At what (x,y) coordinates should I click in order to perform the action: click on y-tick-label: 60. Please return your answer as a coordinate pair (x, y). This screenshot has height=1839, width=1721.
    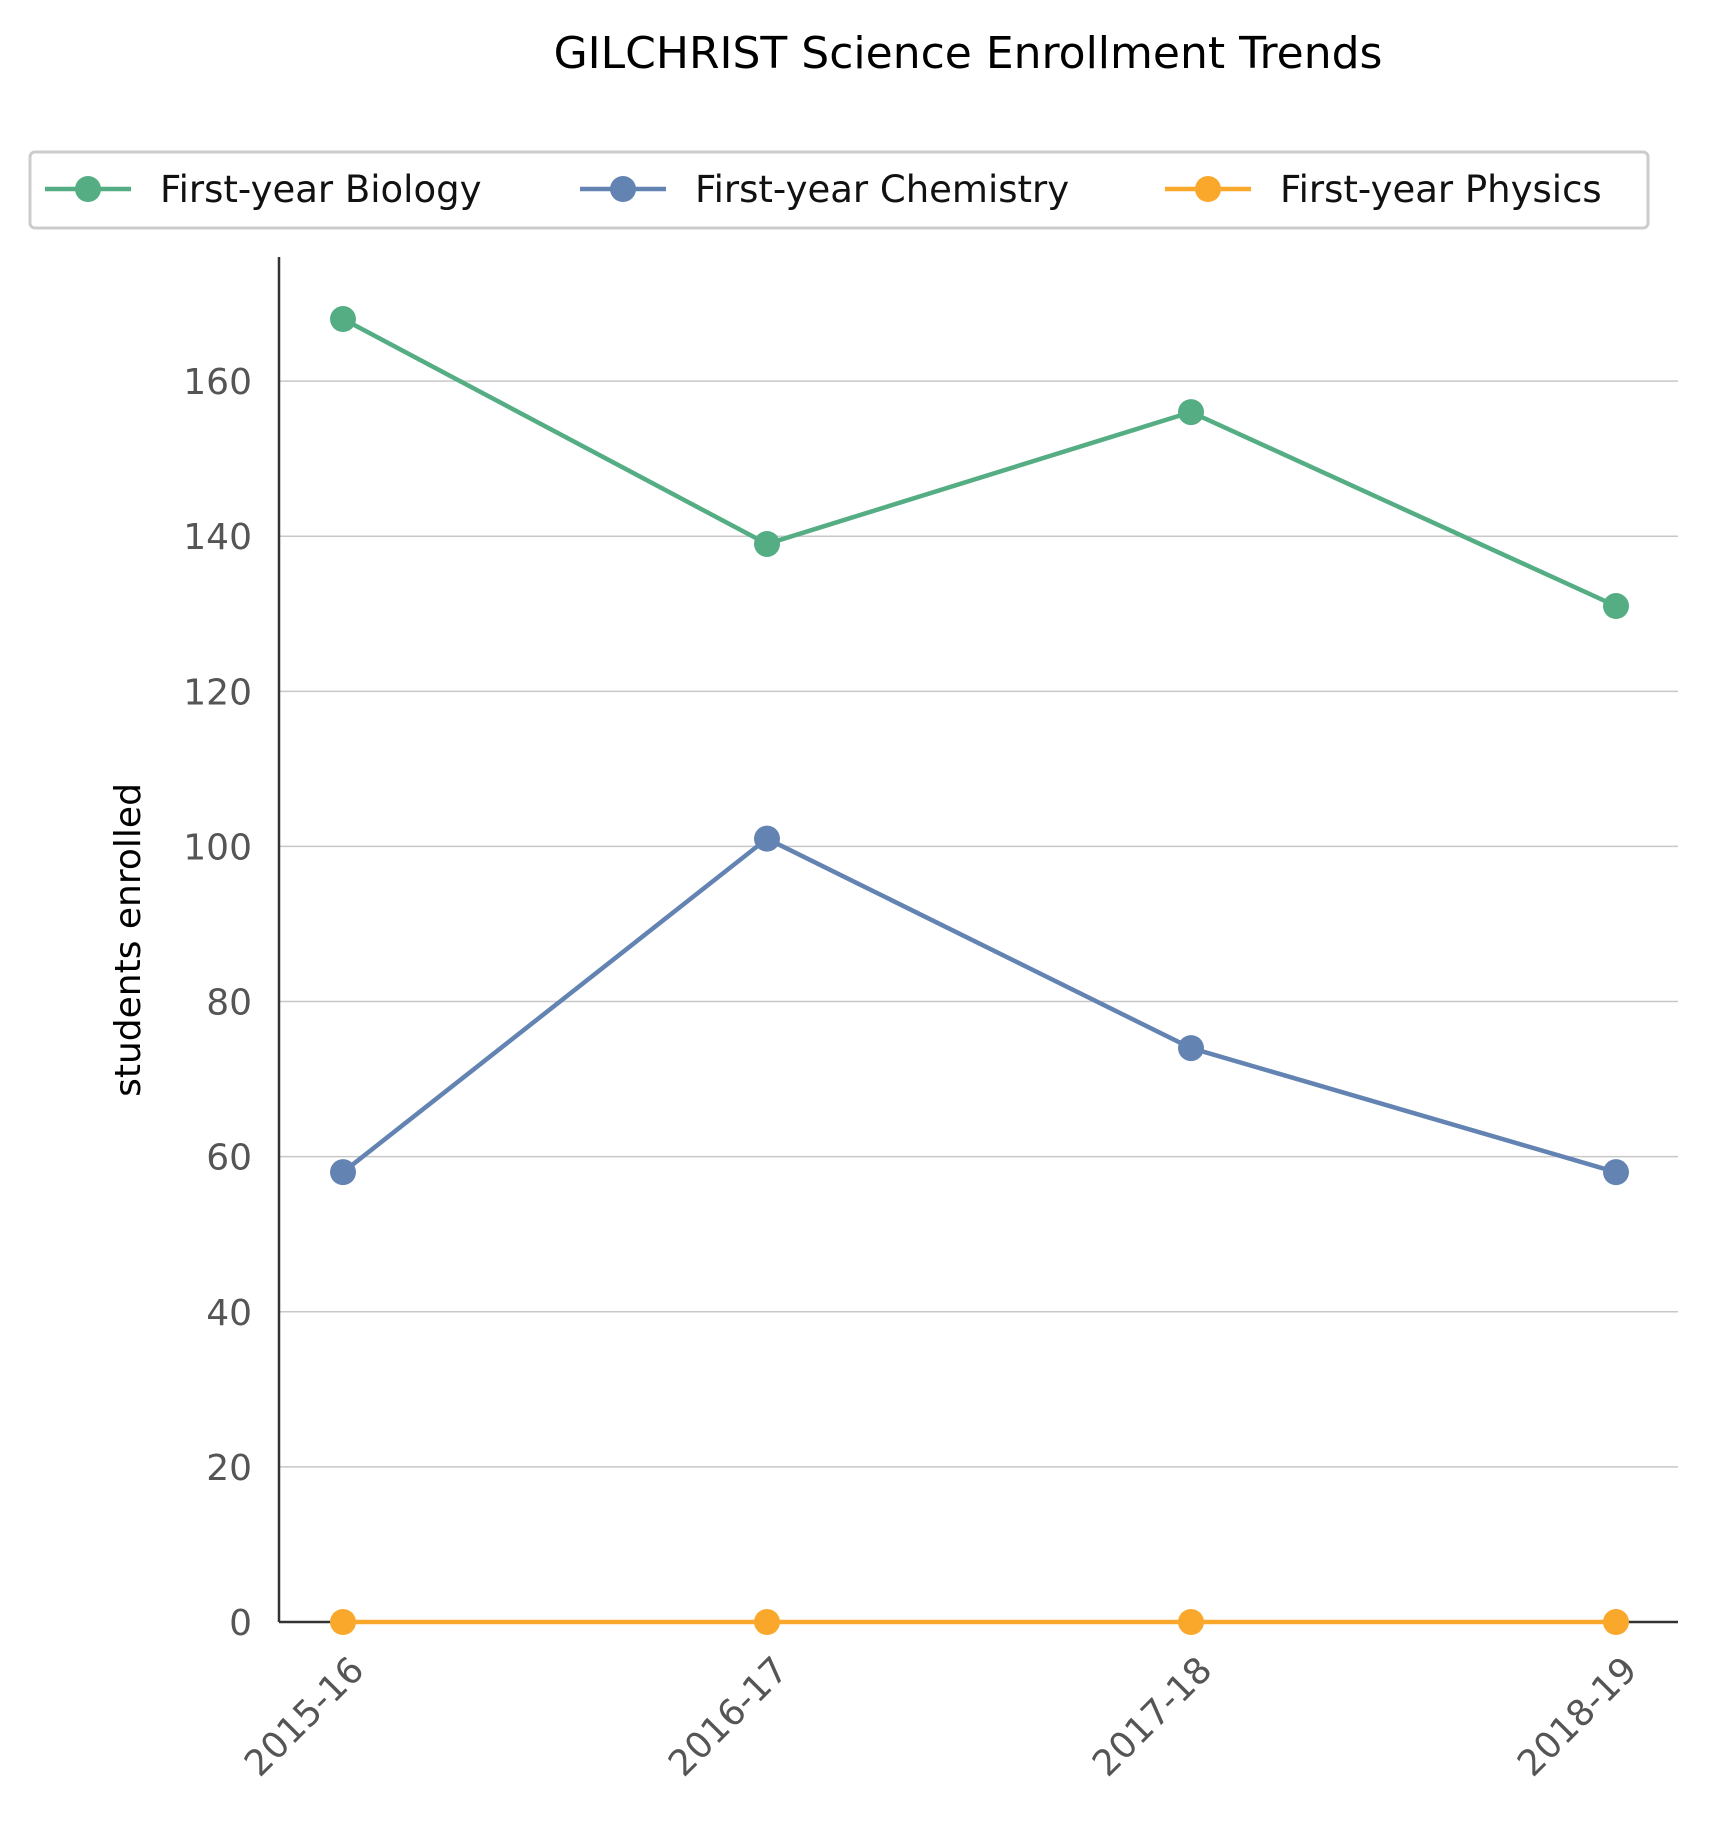
    Looking at the image, I should click on (229, 1158).